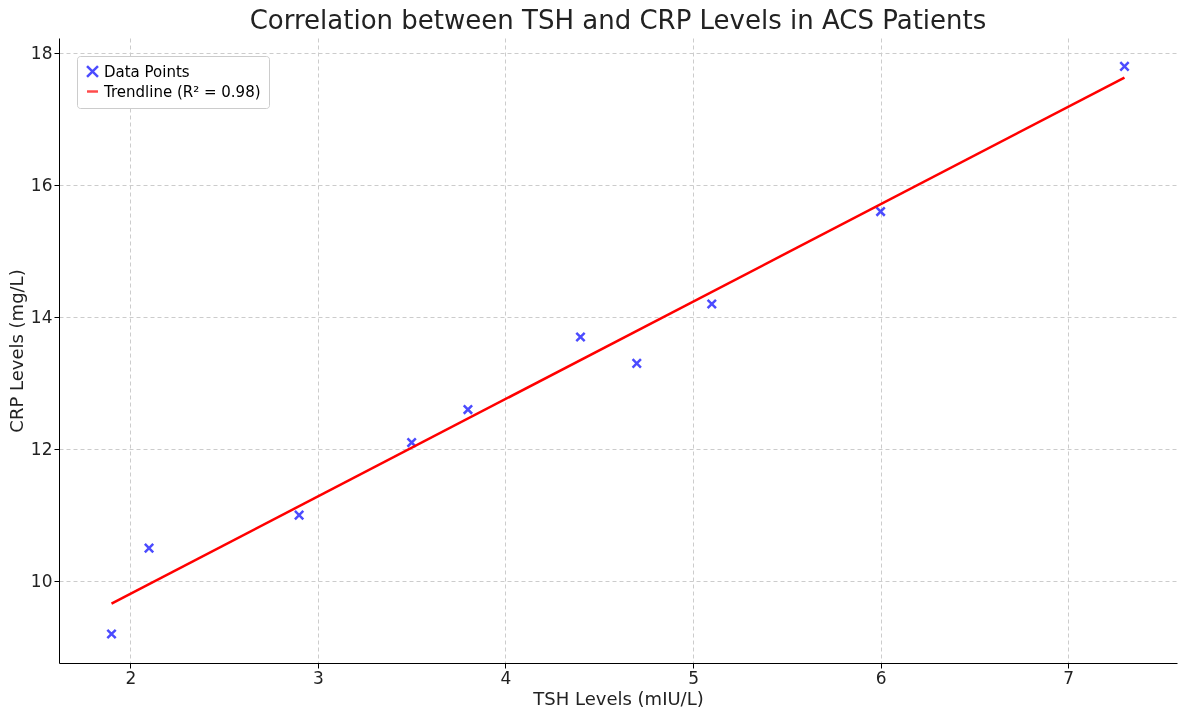 This screenshot has width=1185, height=716. Describe the element at coordinates (131, 677) in the screenshot. I see `x-tick-label: 2` at that location.